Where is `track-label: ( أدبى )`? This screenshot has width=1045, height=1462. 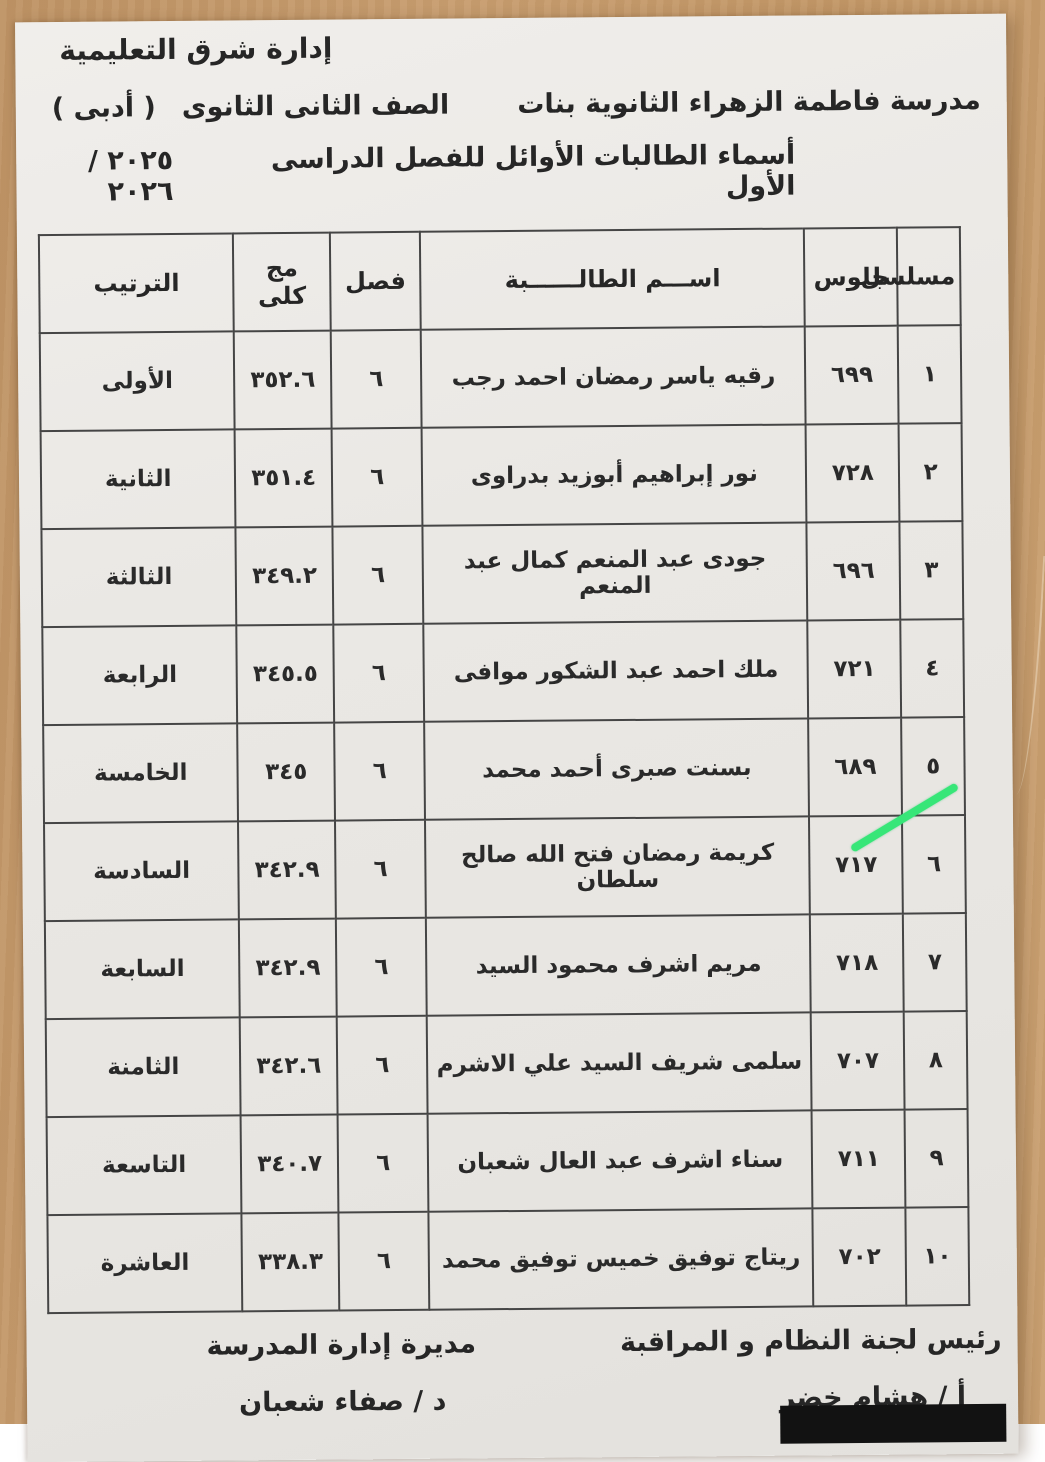 track-label: ( أدبى ) is located at coordinates (103, 108).